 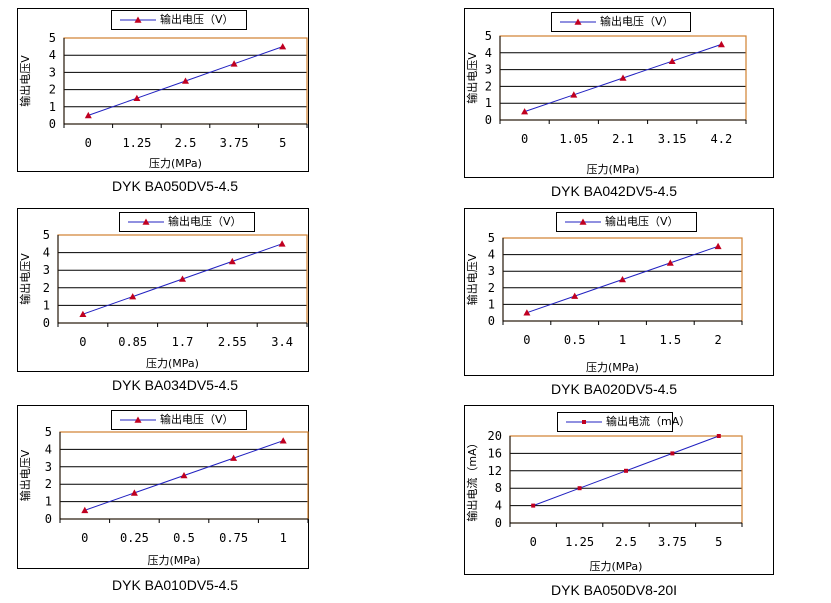 What do you see at coordinates (132, 342) in the screenshot?
I see `x-tick-label: 0.85` at bounding box center [132, 342].